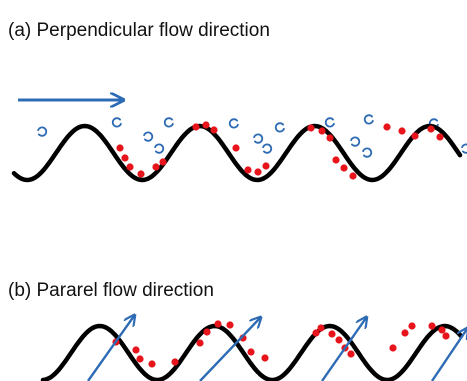 The height and width of the screenshot is (381, 467). I want to click on diagonal-arrows-group, so click(277, 348).